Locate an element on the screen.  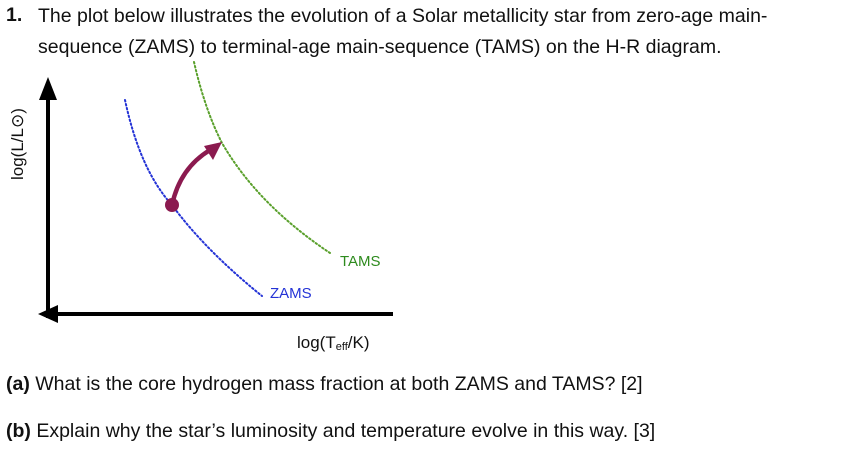
x-axis-arrow-icon is located at coordinates (48, 314).